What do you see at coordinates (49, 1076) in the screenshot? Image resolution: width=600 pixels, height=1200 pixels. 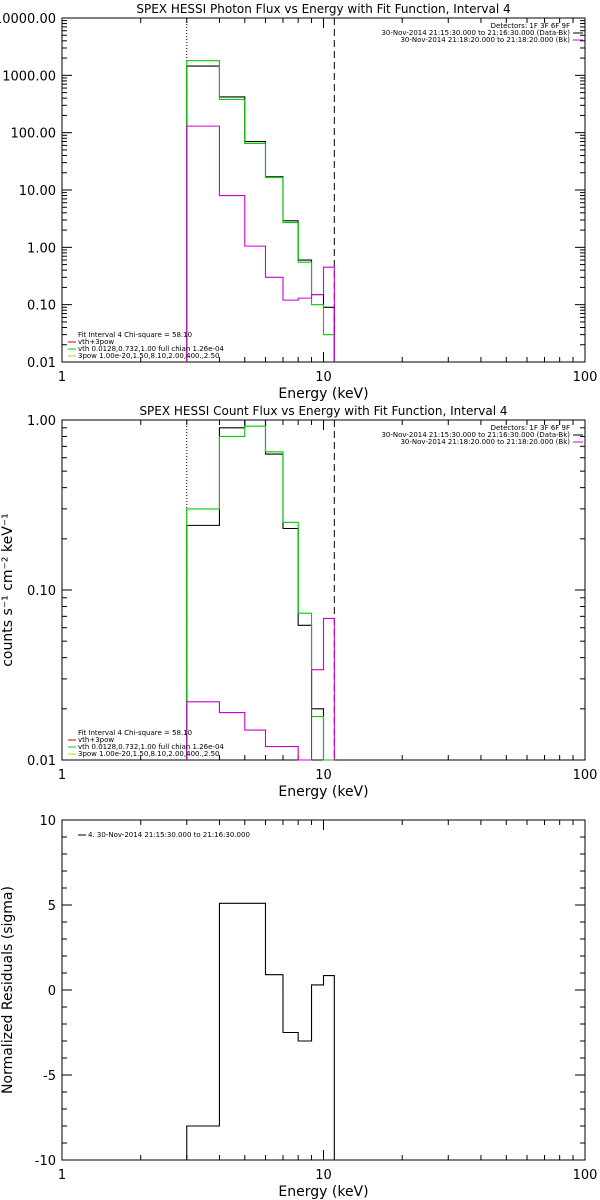 I see `y-tick-label: -5` at bounding box center [49, 1076].